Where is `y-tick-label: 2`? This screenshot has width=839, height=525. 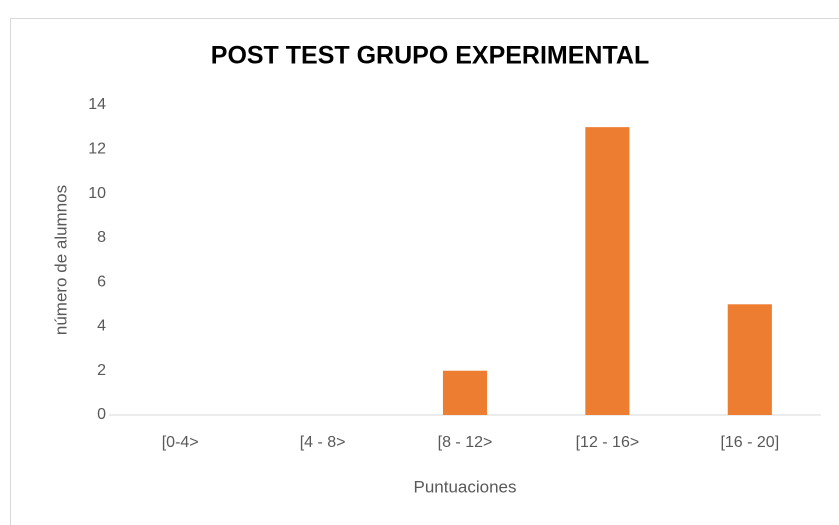
y-tick-label: 2 is located at coordinates (101, 370).